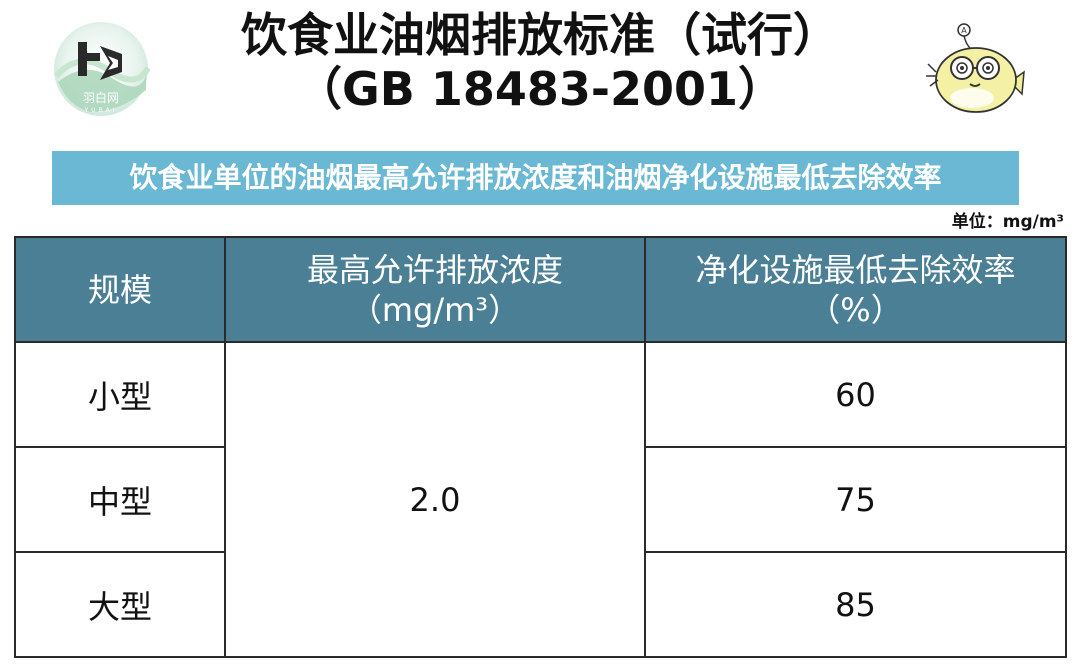 The image size is (1080, 671). What do you see at coordinates (101, 97) in the screenshot?
I see `logo-text: 羽白网` at bounding box center [101, 97].